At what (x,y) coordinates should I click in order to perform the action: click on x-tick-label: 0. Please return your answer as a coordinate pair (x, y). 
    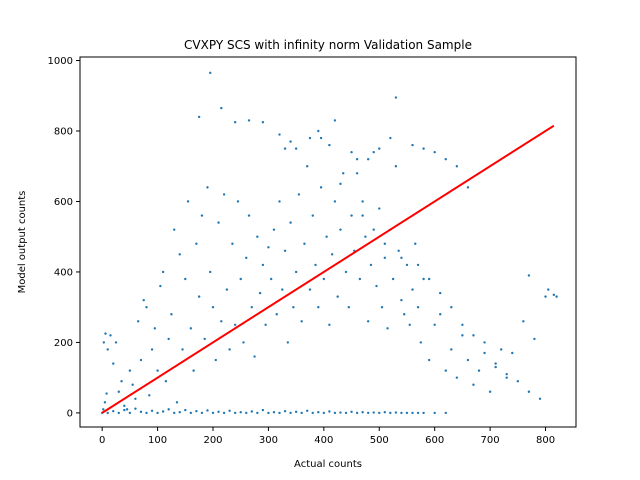
    Looking at the image, I should click on (102, 440).